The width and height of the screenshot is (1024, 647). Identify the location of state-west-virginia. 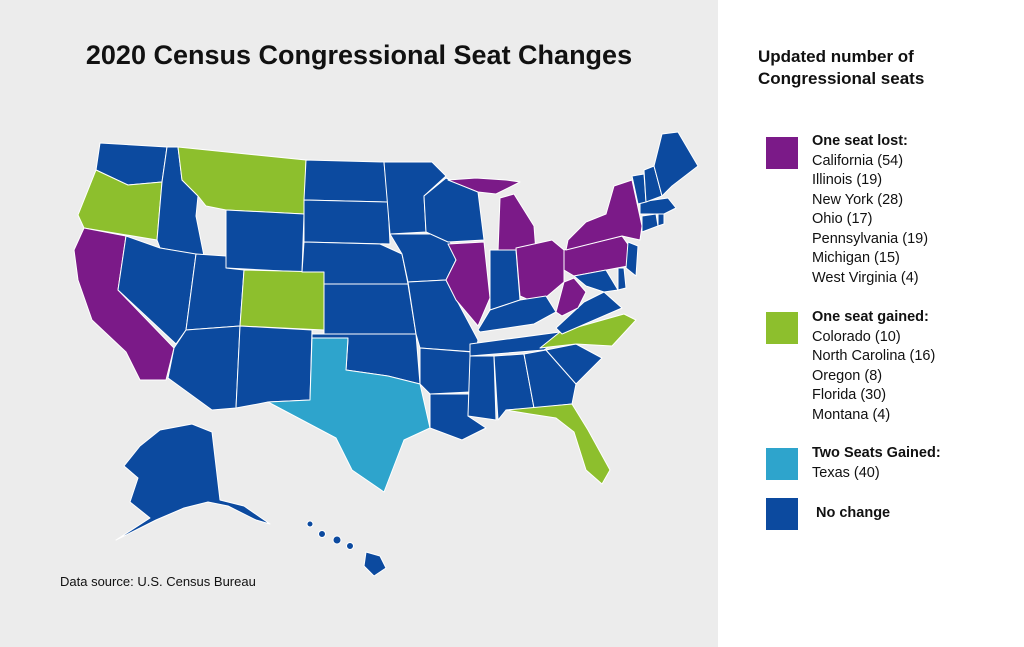
(571, 297).